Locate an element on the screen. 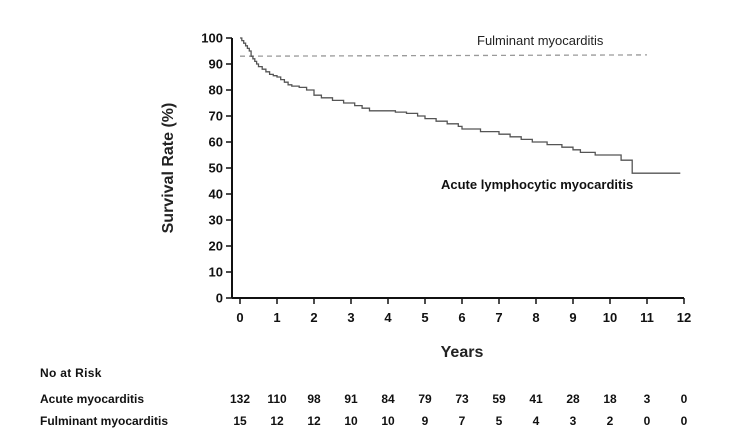  risk-value: 132 is located at coordinates (240, 399).